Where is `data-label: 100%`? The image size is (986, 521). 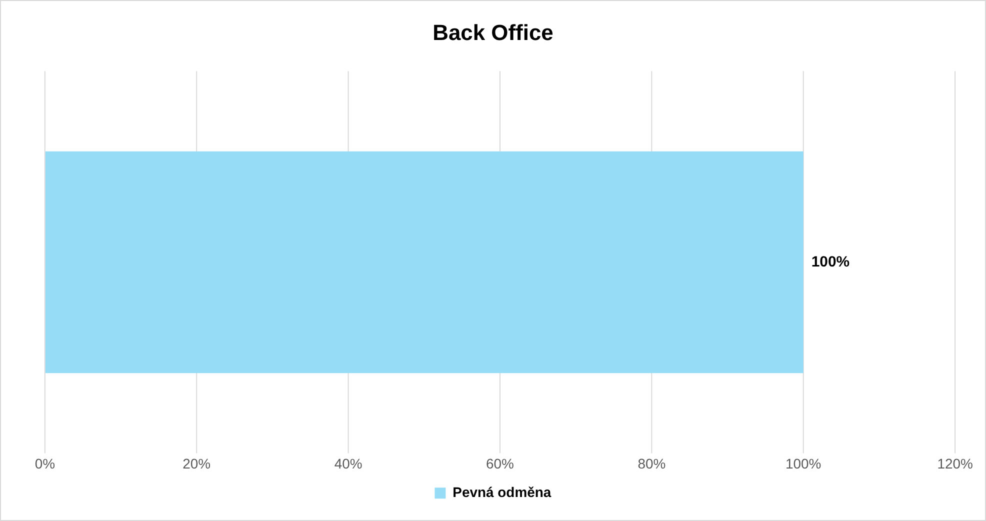
data-label: 100% is located at coordinates (830, 261).